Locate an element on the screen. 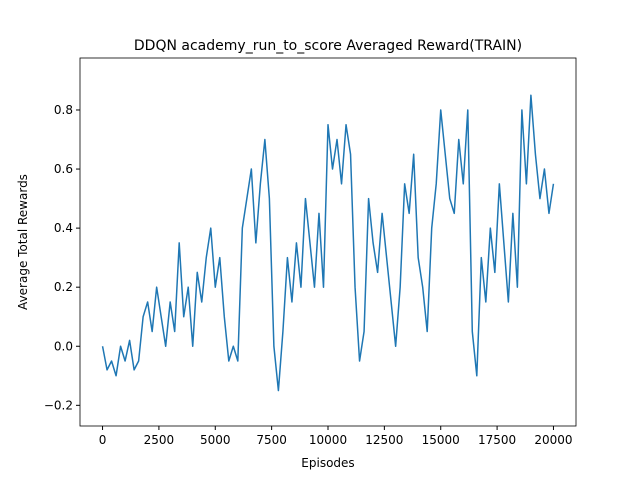  y-tick-label: 0.2 is located at coordinates (63, 287).